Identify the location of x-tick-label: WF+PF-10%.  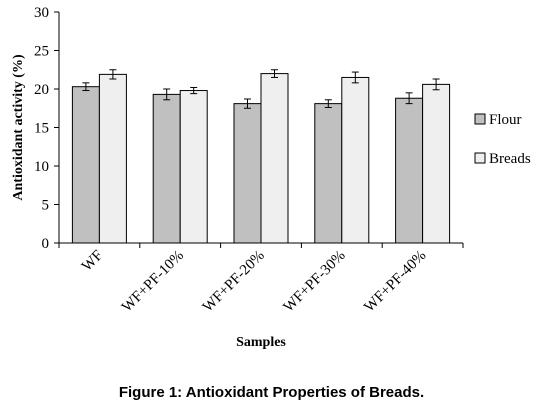
(153, 282).